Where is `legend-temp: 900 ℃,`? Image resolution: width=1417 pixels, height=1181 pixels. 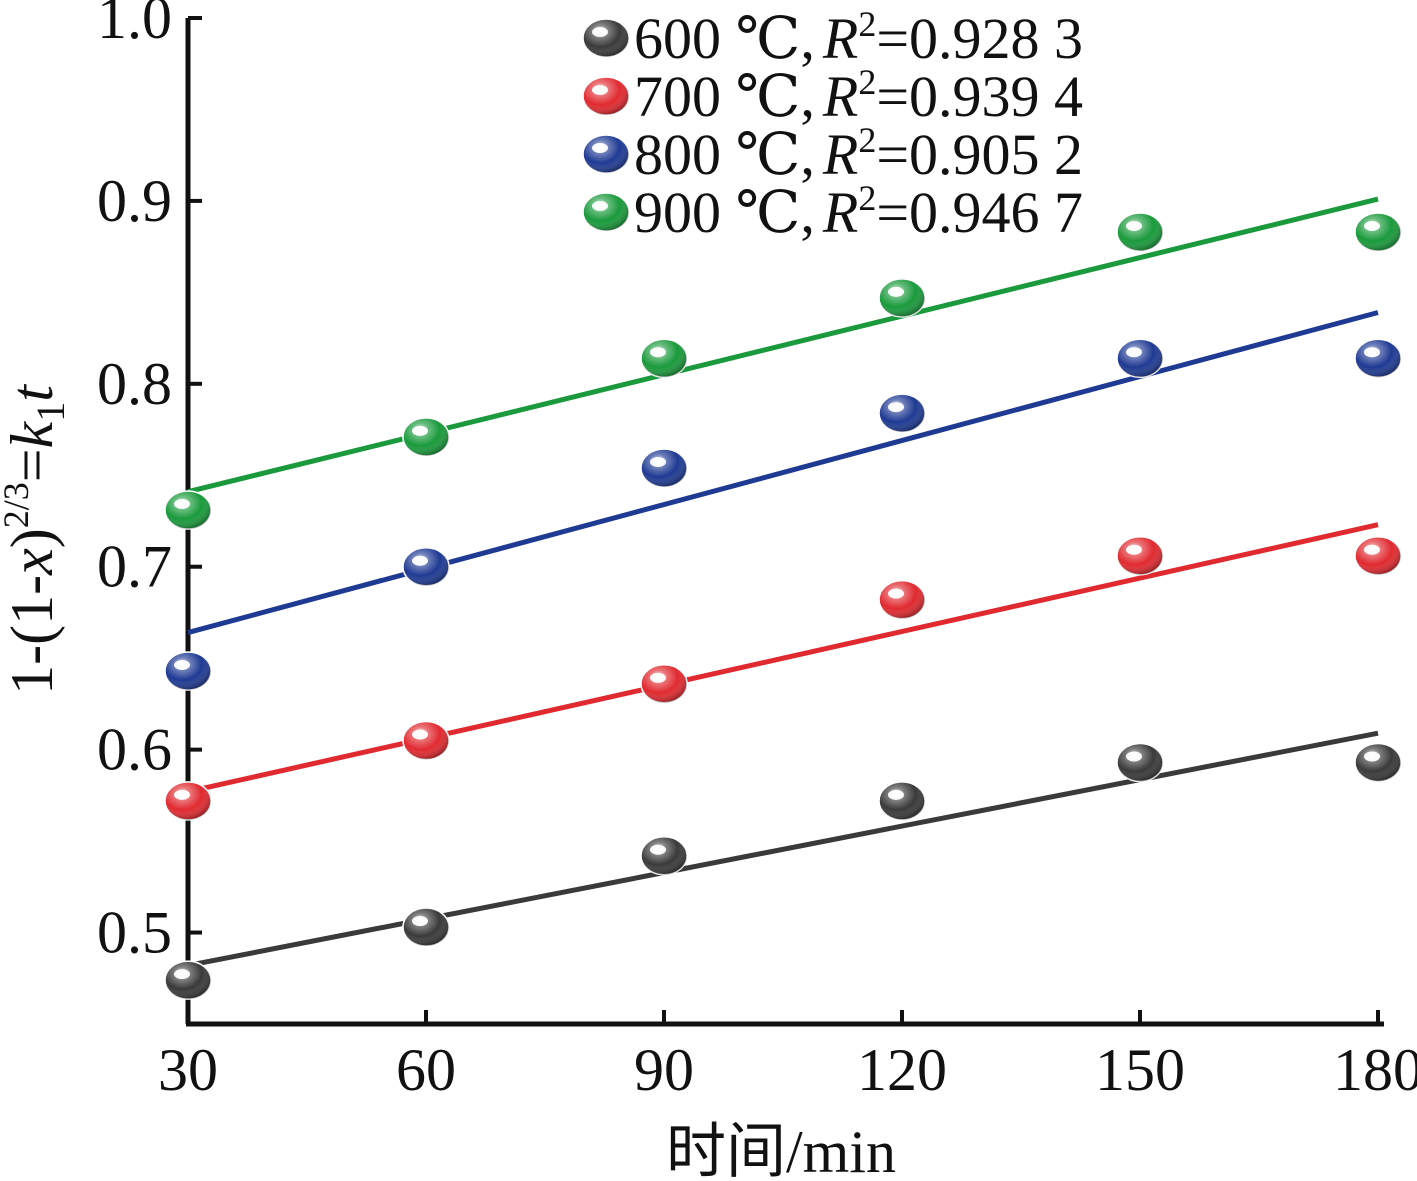 legend-temp: 900 ℃, is located at coordinates (724, 212).